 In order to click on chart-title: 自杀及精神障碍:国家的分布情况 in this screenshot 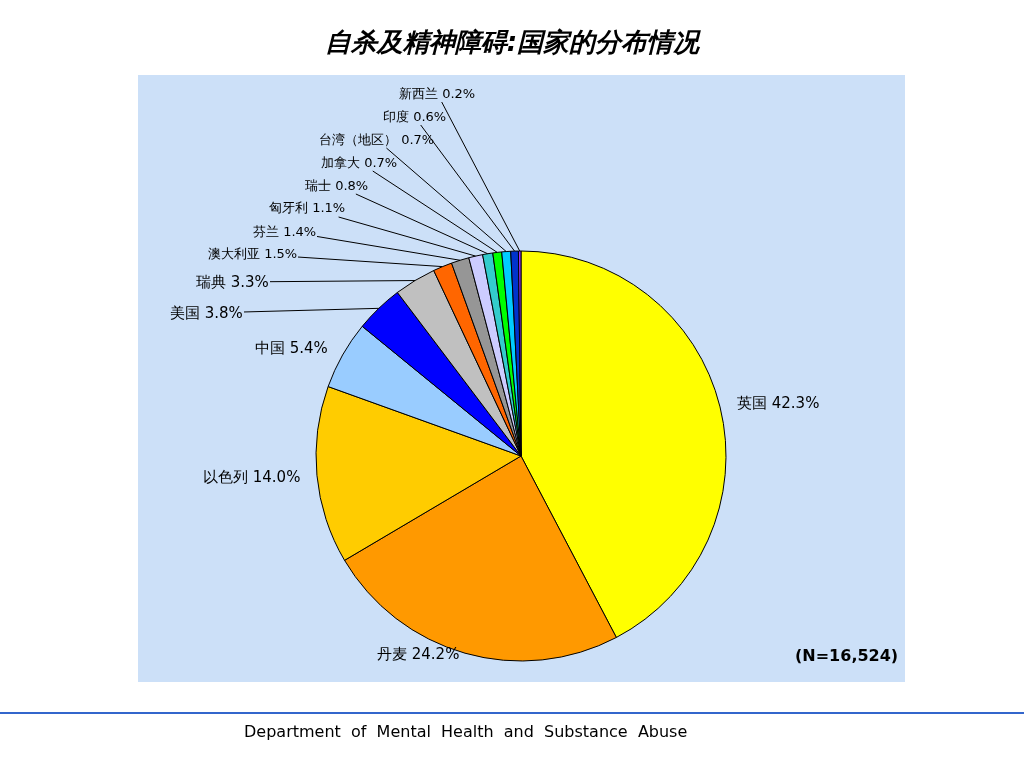, I will do `click(513, 42)`.